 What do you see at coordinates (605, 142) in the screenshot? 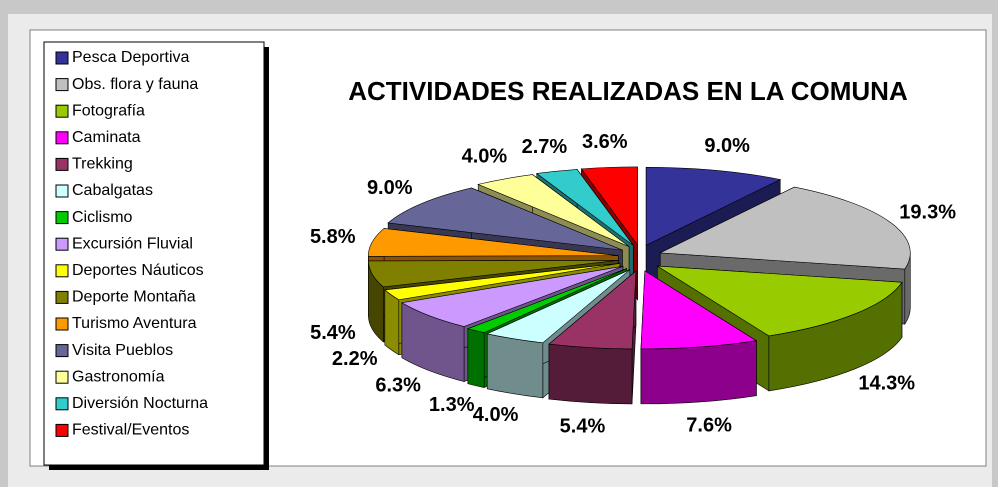
I see `data-label: 3.6%` at bounding box center [605, 142].